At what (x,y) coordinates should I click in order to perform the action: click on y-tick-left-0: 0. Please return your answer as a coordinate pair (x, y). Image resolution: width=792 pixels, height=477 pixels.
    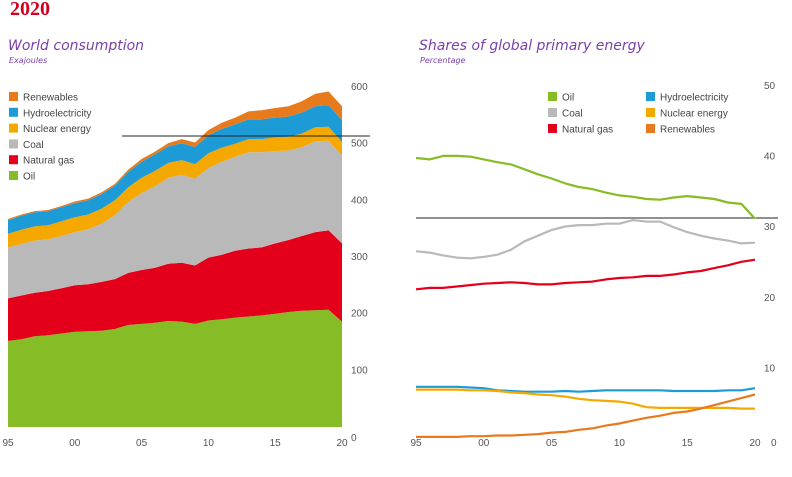
    Looking at the image, I should click on (354, 438).